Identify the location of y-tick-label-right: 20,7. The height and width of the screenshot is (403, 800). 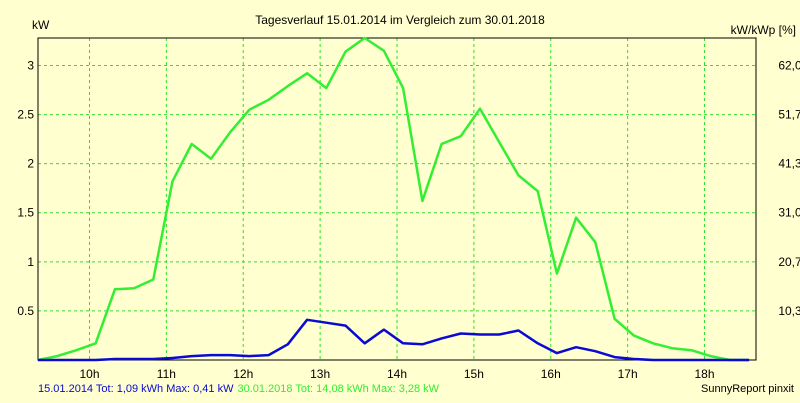
(789, 262).